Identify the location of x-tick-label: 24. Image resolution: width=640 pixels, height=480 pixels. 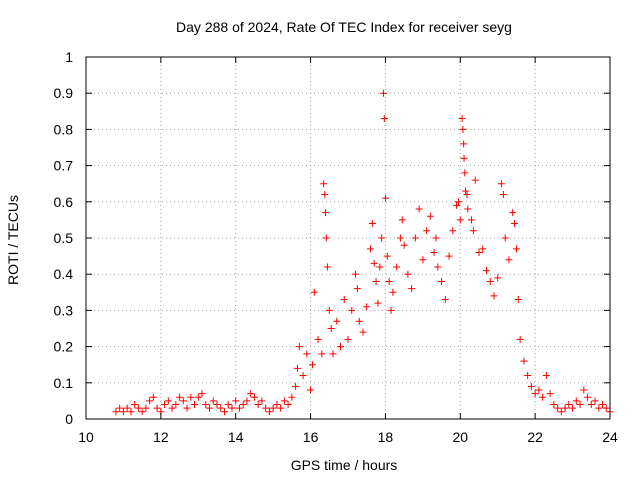
(610, 437).